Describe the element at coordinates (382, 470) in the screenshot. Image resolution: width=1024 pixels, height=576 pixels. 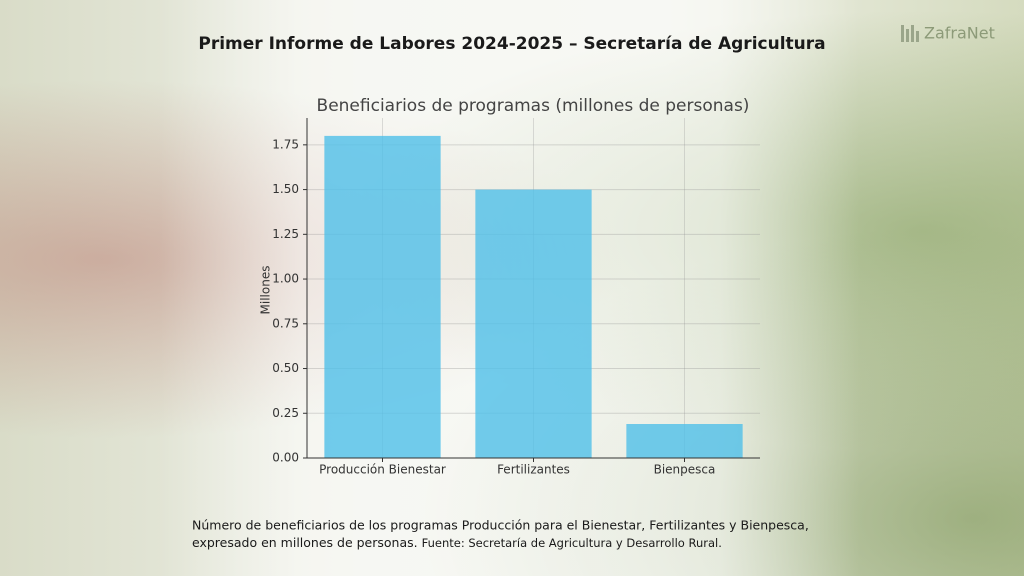
I see `x-tick-label: Producción Bienestar` at that location.